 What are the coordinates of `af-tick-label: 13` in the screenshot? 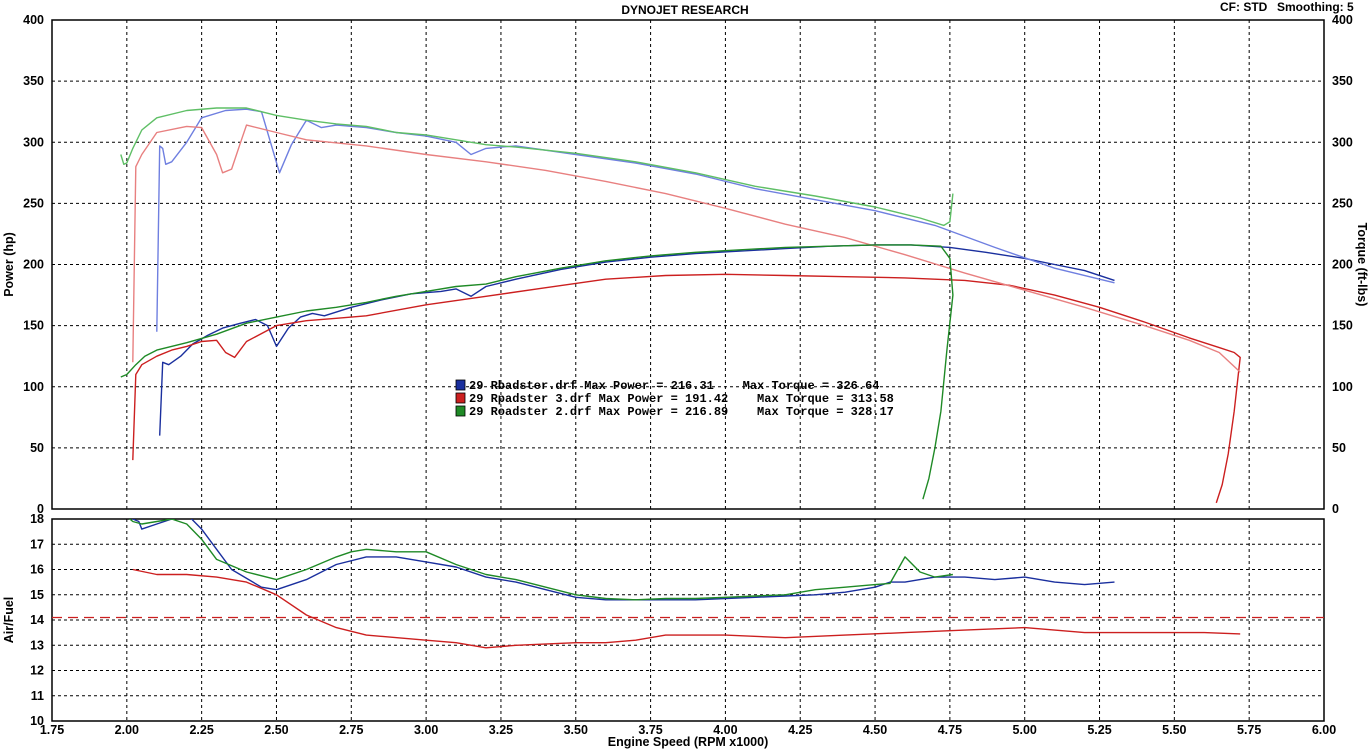 It's located at (37, 645).